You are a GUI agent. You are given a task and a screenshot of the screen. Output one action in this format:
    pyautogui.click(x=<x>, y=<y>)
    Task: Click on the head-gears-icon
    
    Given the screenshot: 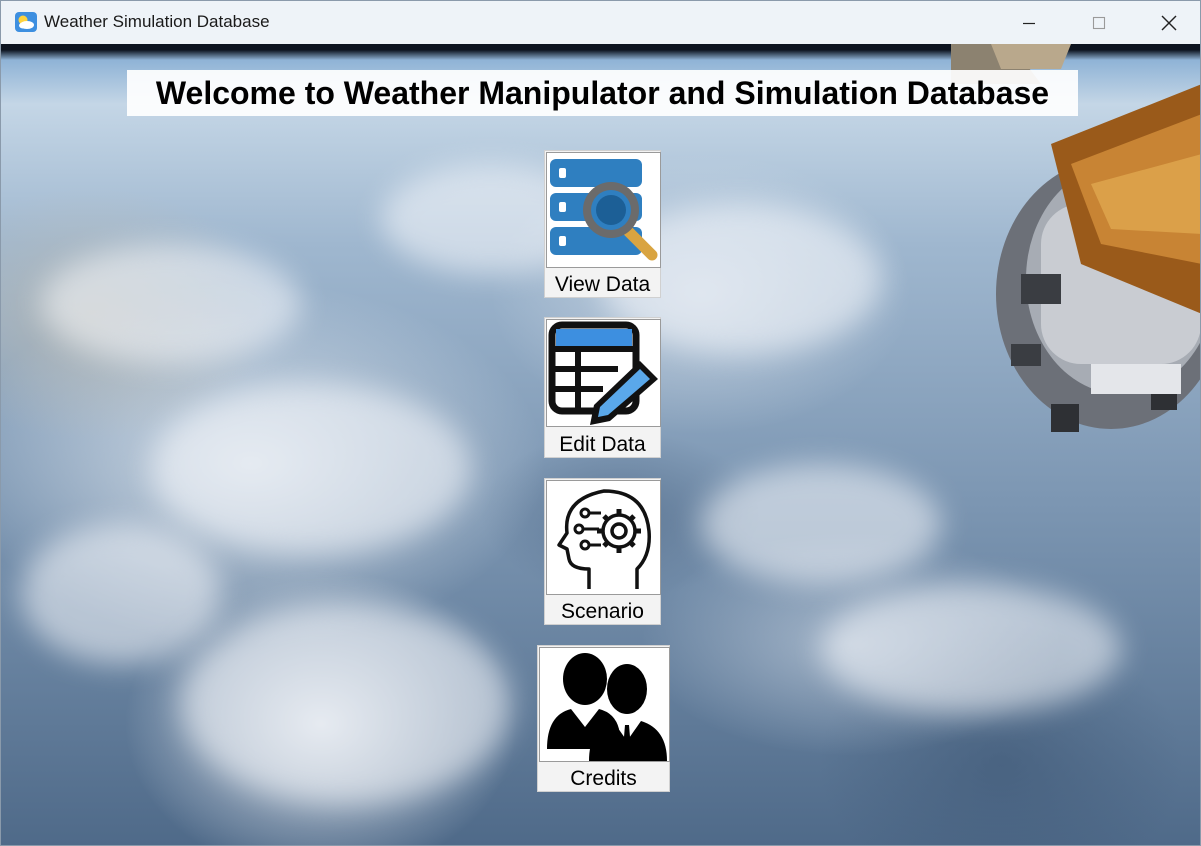 What is the action you would take?
    pyautogui.click(x=603, y=538)
    